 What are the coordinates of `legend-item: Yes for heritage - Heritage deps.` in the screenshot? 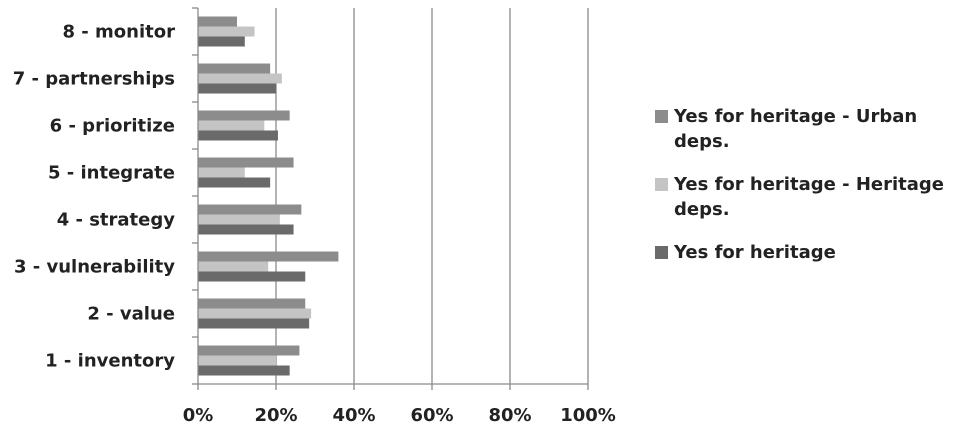 It's located at (802, 197).